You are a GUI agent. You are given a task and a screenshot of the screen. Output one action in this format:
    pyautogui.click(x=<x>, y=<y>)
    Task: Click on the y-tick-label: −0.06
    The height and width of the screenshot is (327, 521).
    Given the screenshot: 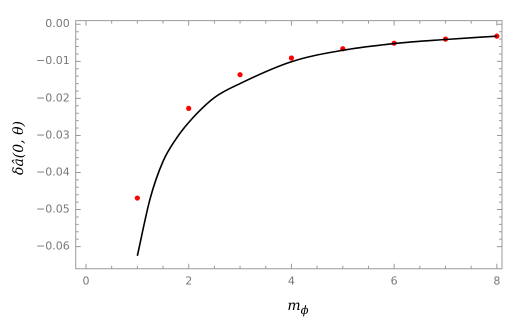 What is the action you would take?
    pyautogui.click(x=53, y=245)
    